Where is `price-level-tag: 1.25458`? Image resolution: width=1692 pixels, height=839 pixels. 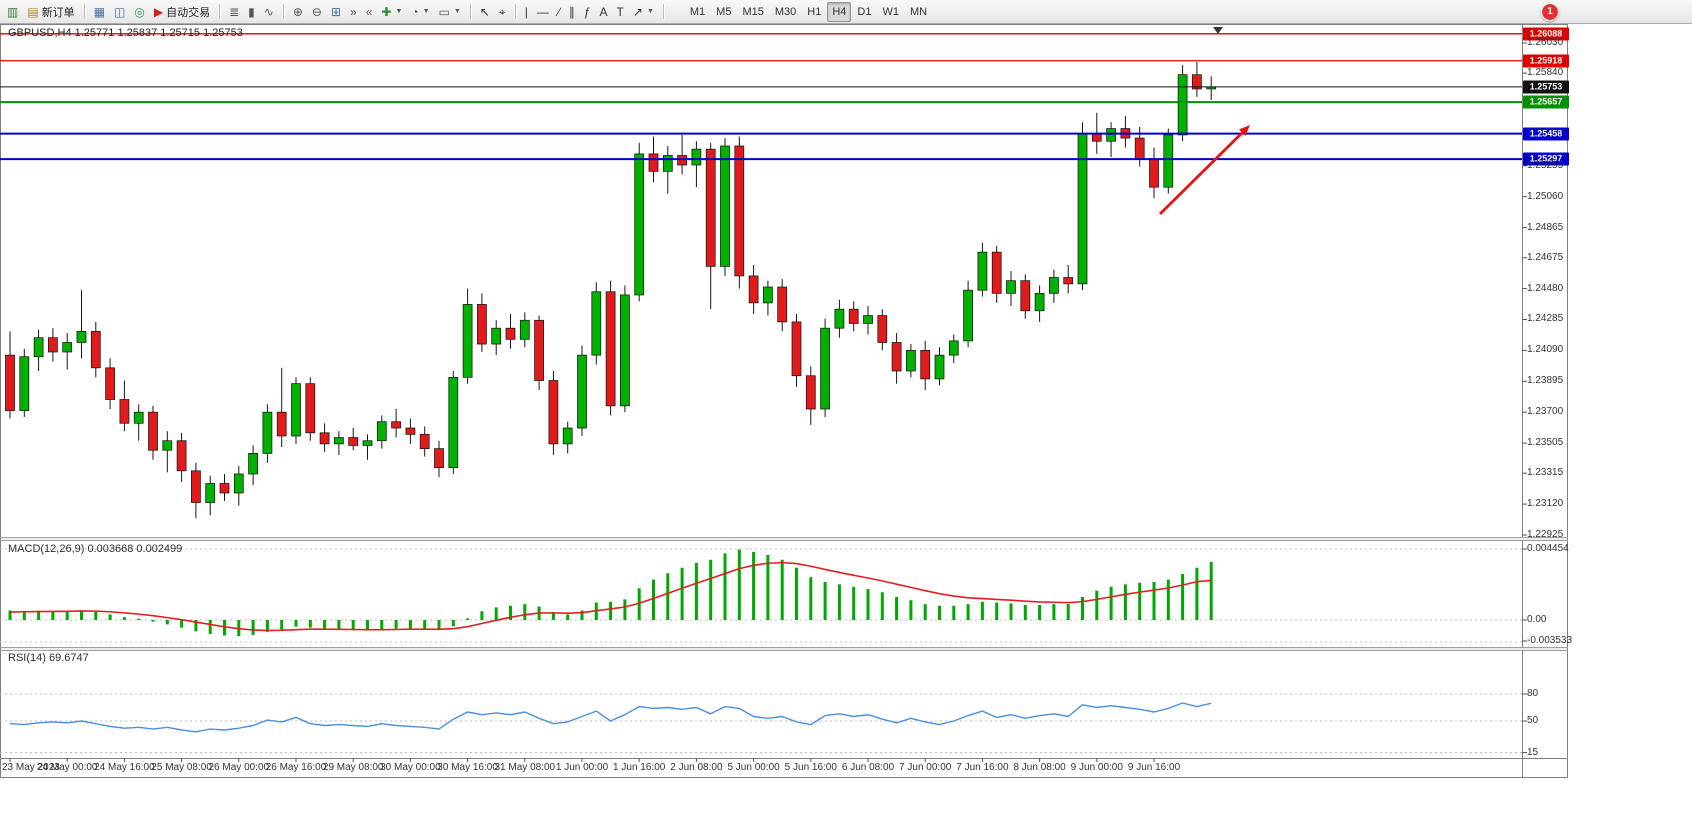 price-level-tag: 1.25458 is located at coordinates (1546, 134).